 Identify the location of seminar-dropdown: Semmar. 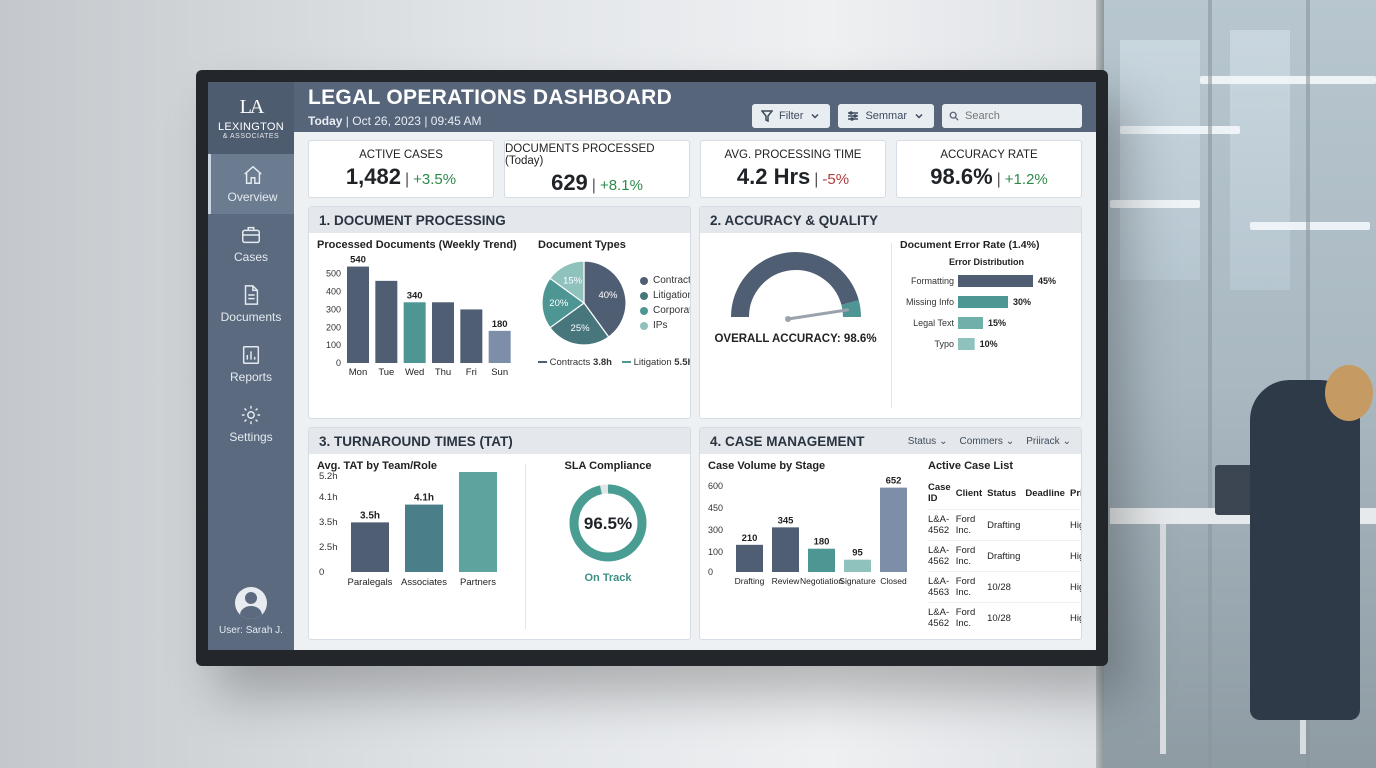
(886, 116).